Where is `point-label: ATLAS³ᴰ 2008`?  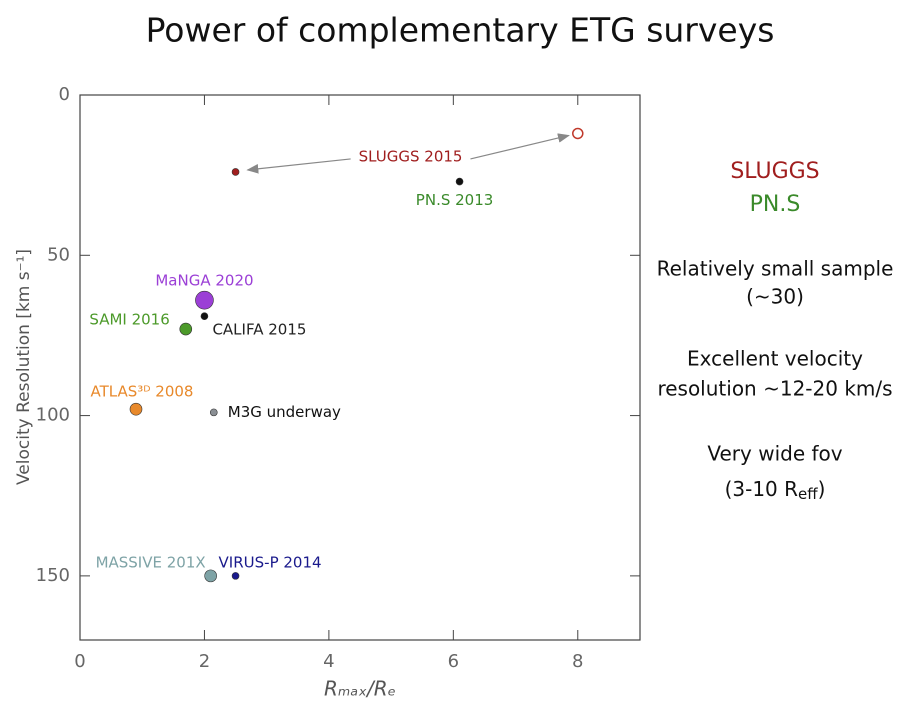 point-label: ATLAS³ᴰ 2008 is located at coordinates (142, 392).